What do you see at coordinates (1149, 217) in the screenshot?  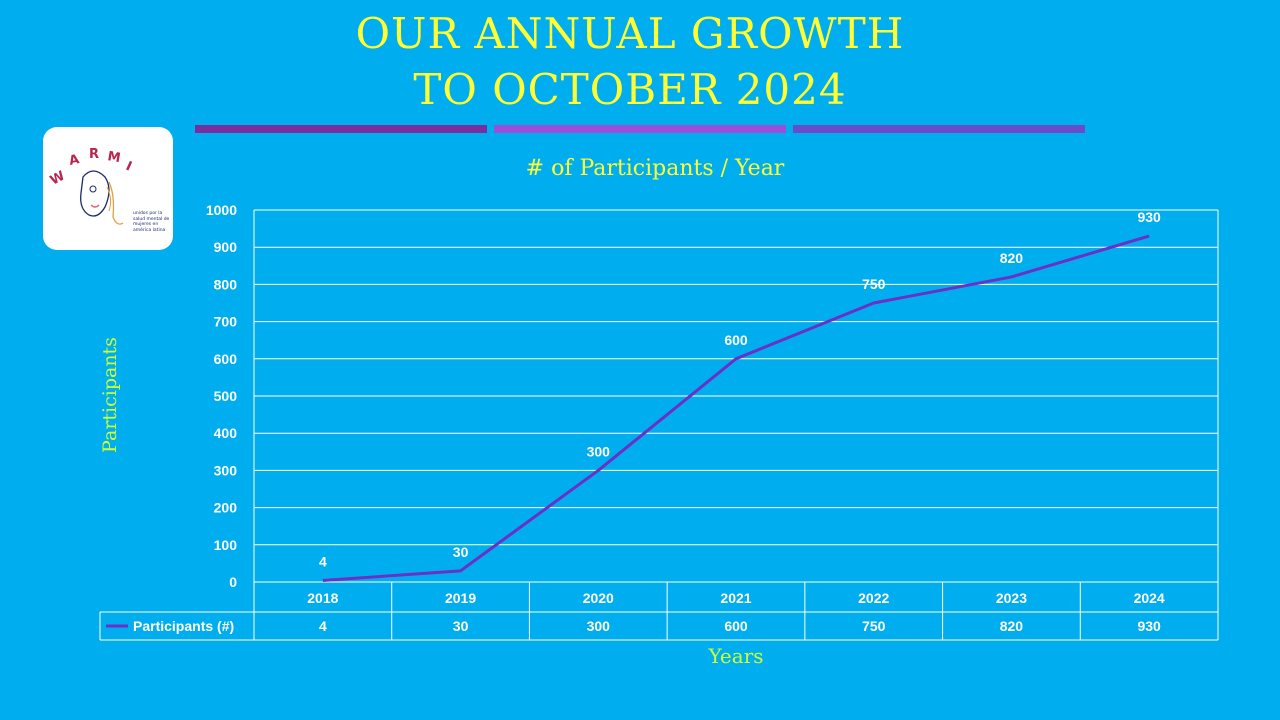 I see `data-label: 930` at bounding box center [1149, 217].